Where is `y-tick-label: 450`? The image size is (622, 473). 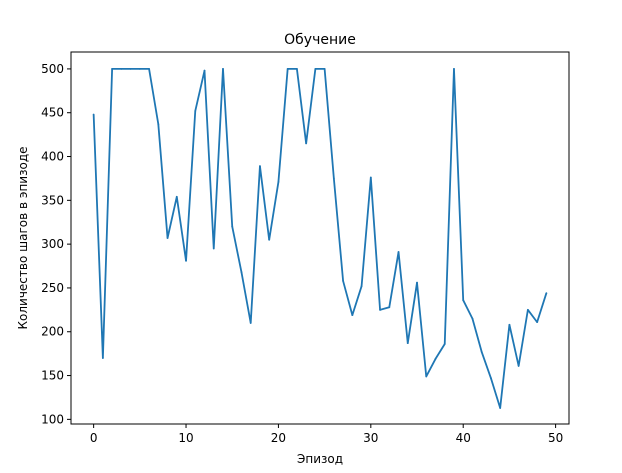
y-tick-label: 450 is located at coordinates (52, 113).